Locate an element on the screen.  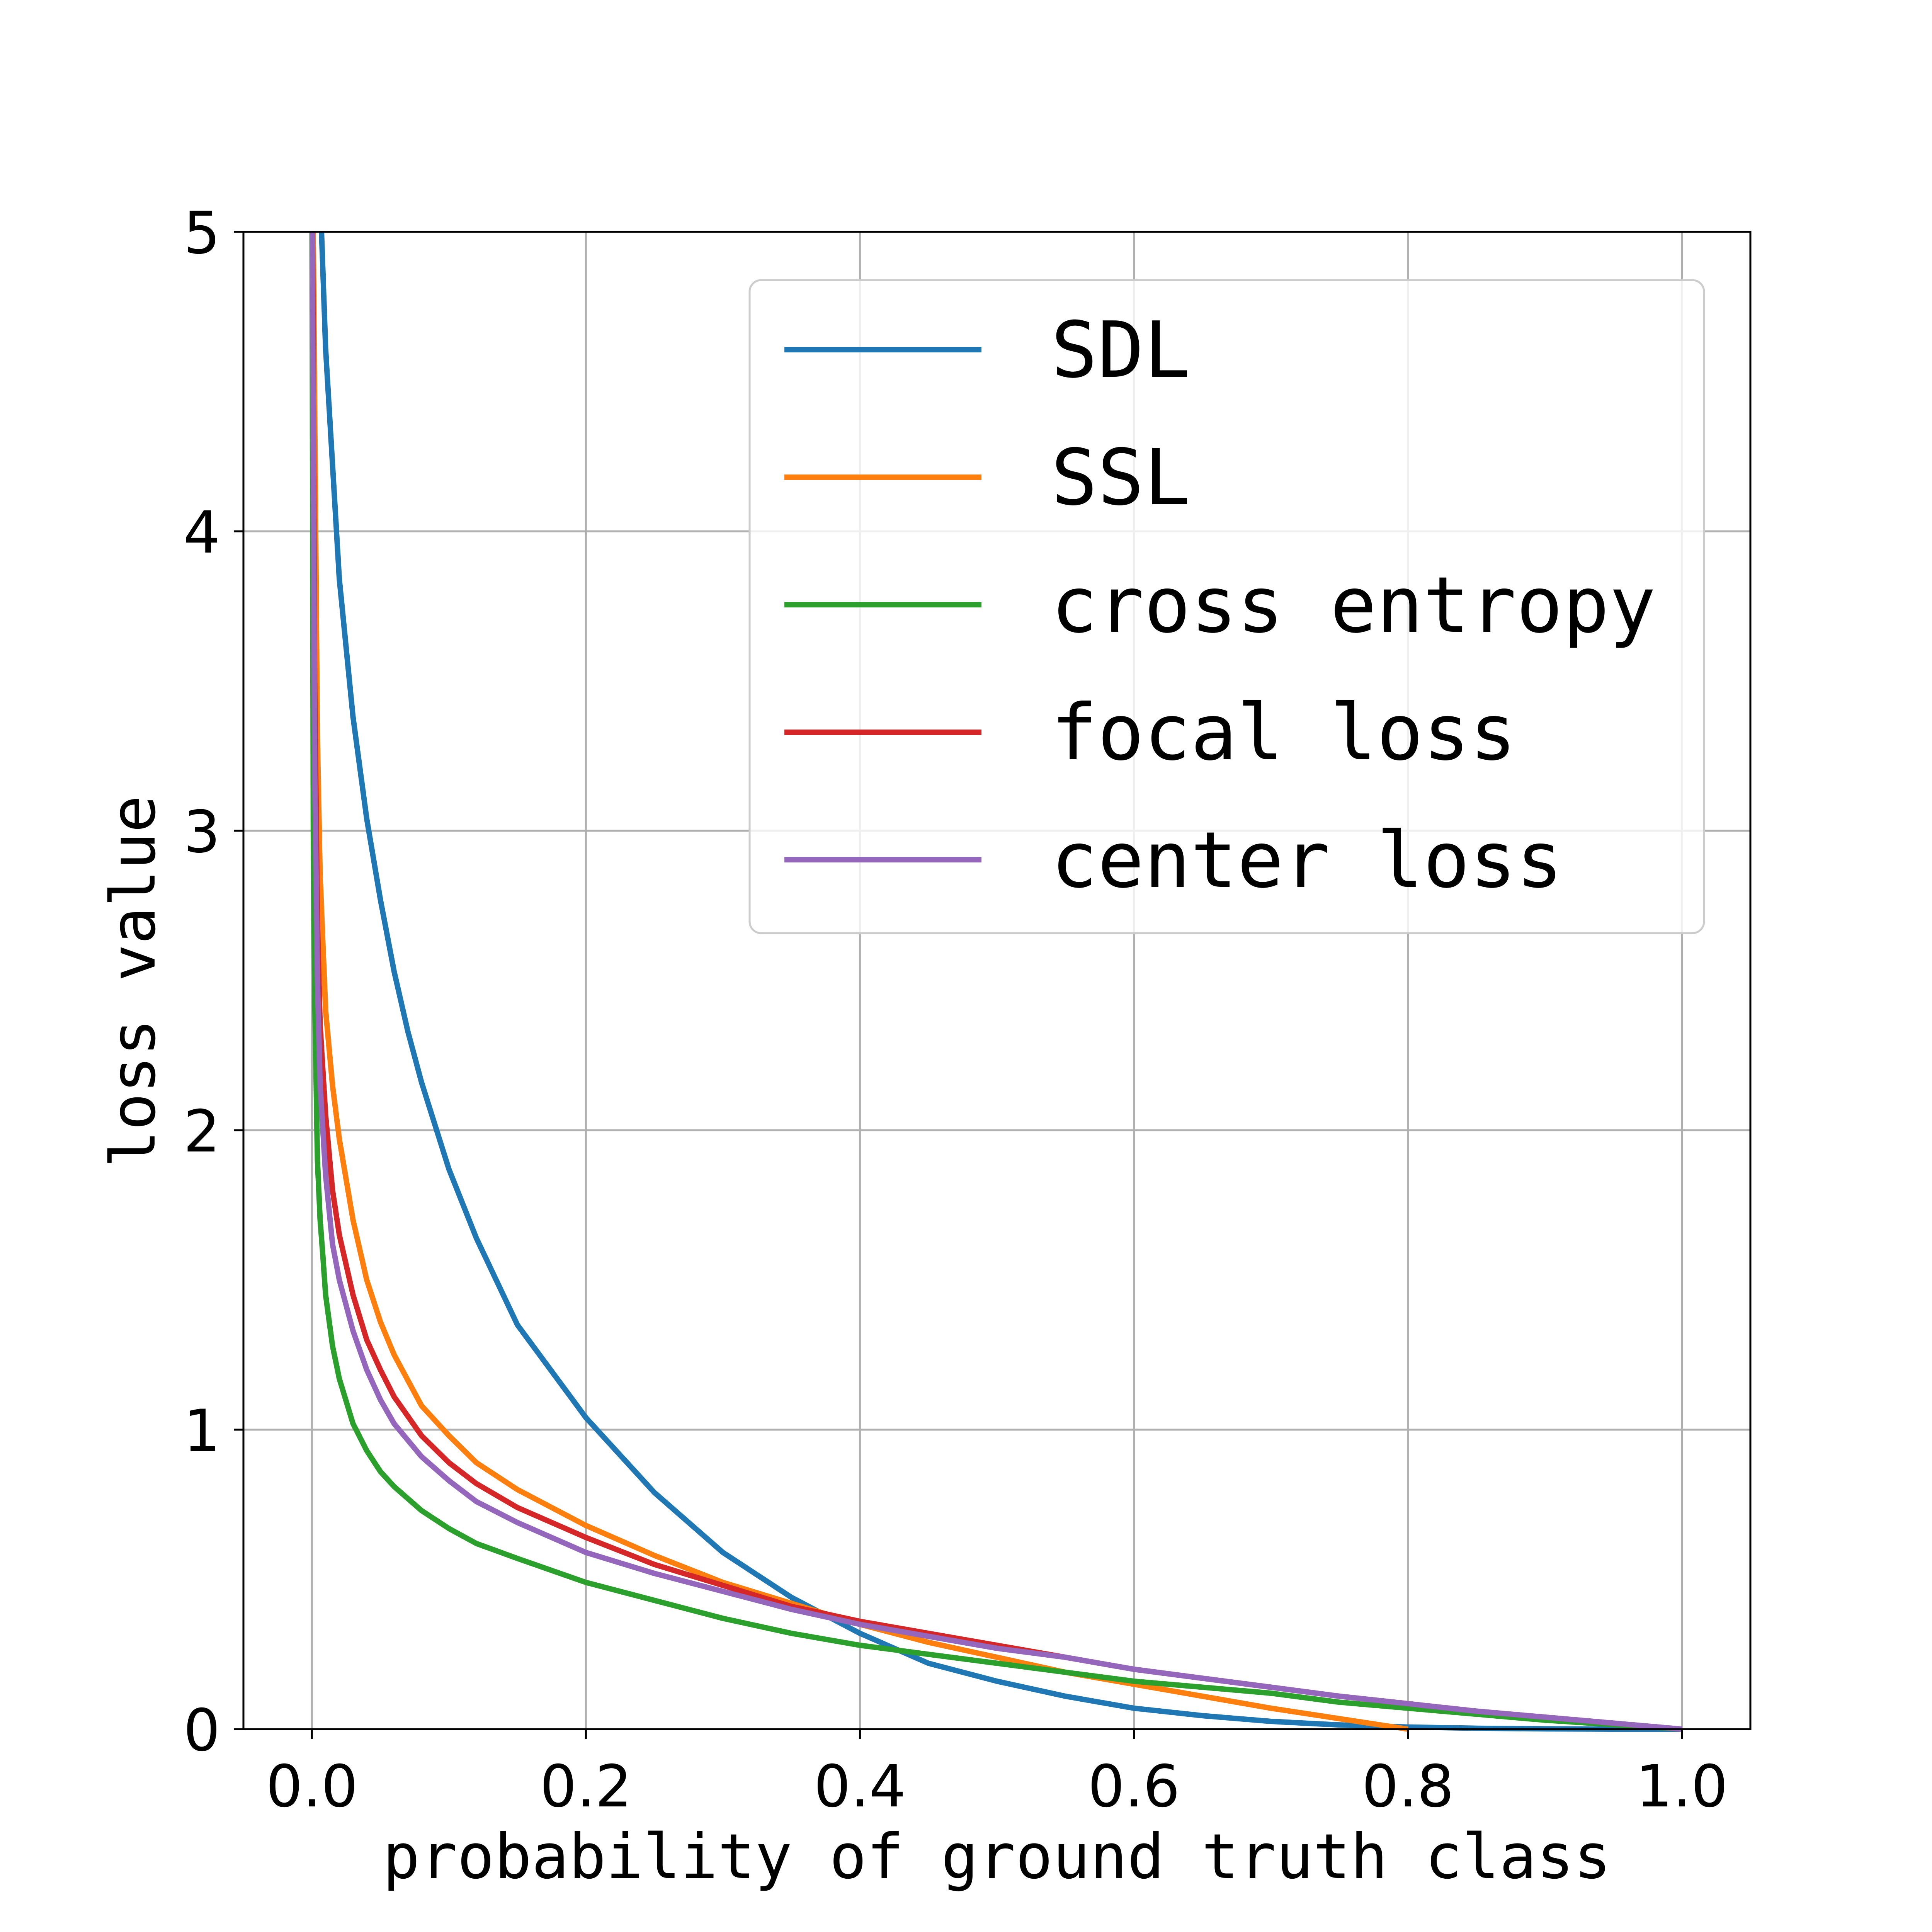
x-tick-label-1: 0.2 is located at coordinates (586, 1786).